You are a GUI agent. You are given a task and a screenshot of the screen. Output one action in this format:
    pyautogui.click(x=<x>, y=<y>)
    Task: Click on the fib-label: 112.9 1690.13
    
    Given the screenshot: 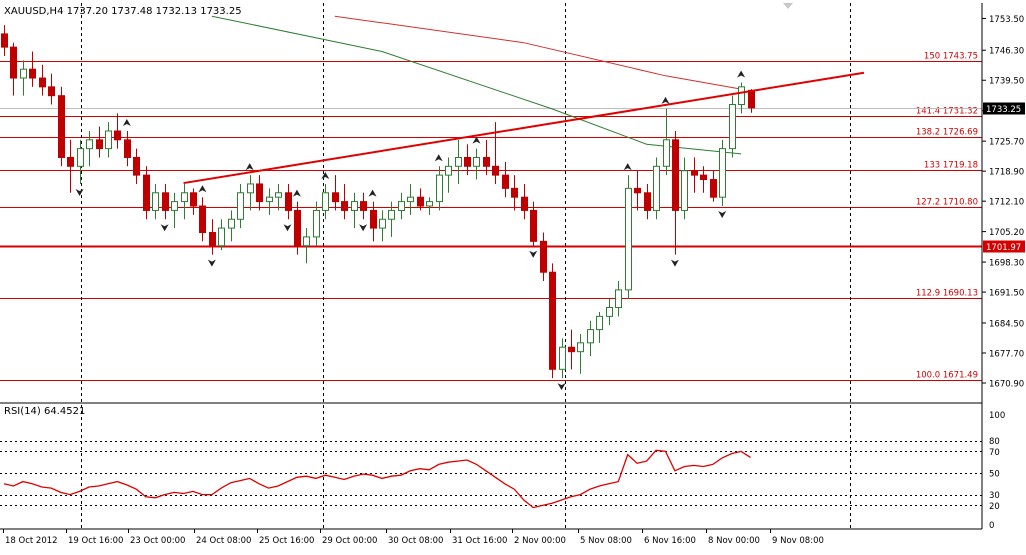 What is the action you would take?
    pyautogui.click(x=947, y=294)
    